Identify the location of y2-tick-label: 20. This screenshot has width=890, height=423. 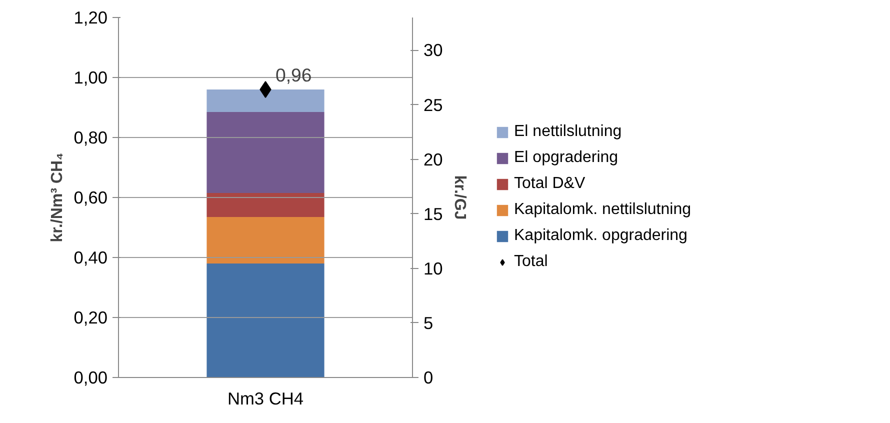
(433, 159).